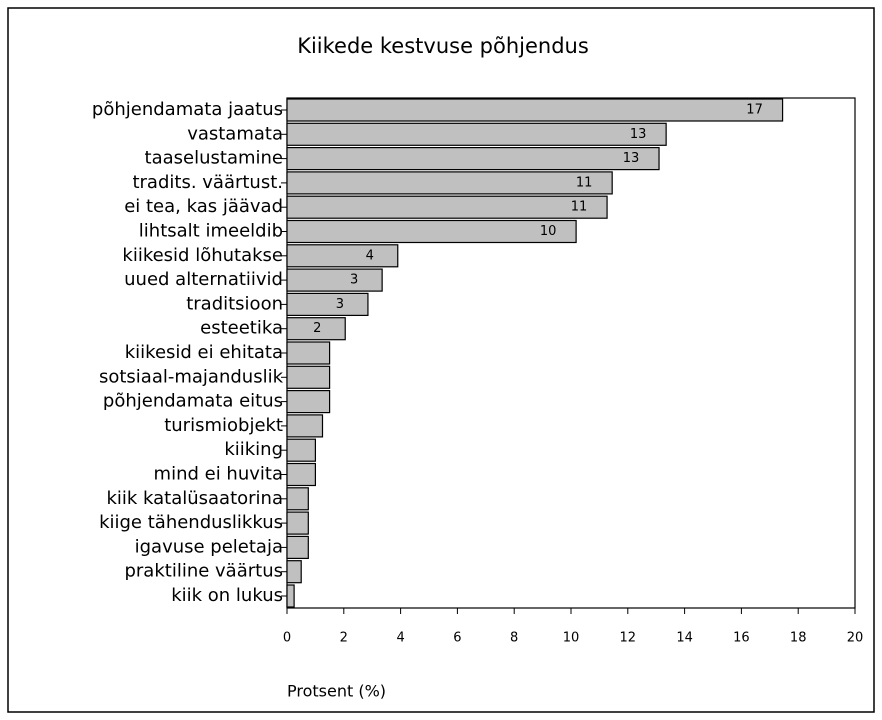 This screenshot has width=882, height=720. What do you see at coordinates (223, 425) in the screenshot?
I see `y-tick-label: turismiobjekt` at bounding box center [223, 425].